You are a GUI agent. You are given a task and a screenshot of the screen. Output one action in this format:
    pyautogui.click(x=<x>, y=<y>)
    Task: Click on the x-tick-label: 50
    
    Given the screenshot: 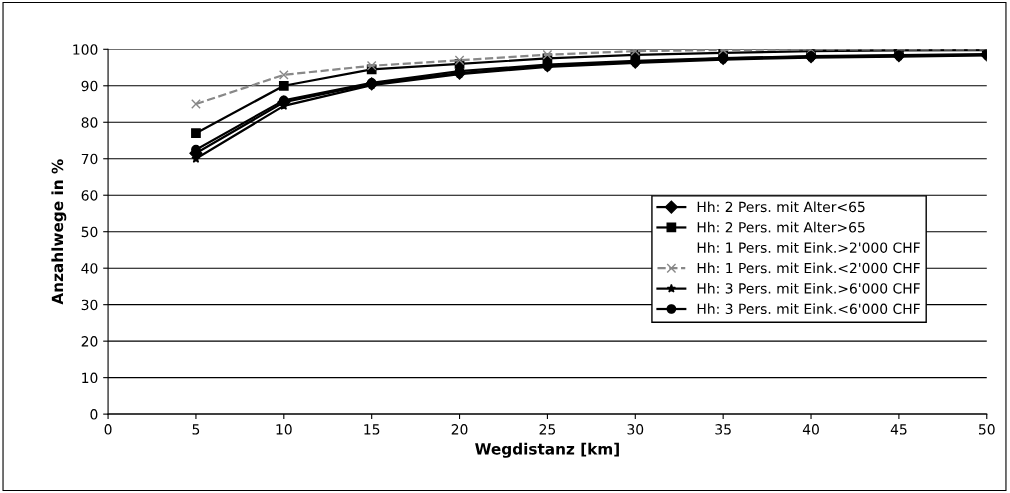 What is the action you would take?
    pyautogui.click(x=987, y=429)
    